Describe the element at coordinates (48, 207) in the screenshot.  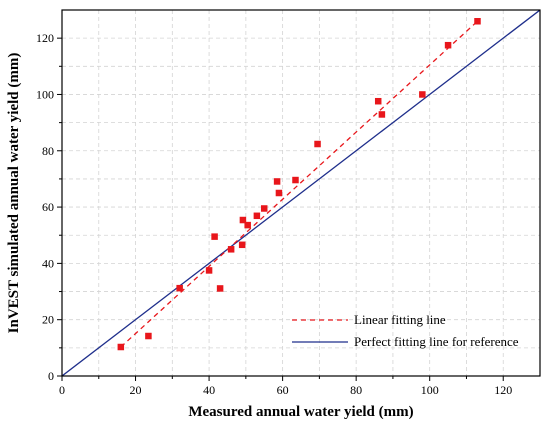
I see `y-tick-label: 60` at that location.